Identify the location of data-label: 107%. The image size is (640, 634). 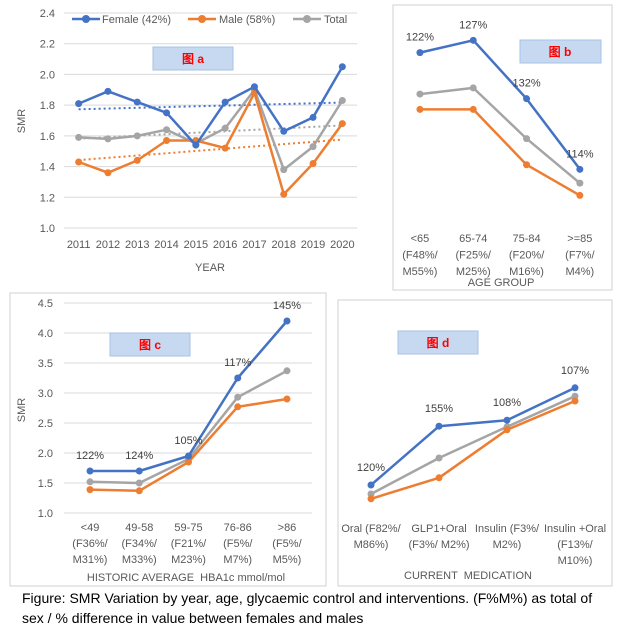
(575, 371).